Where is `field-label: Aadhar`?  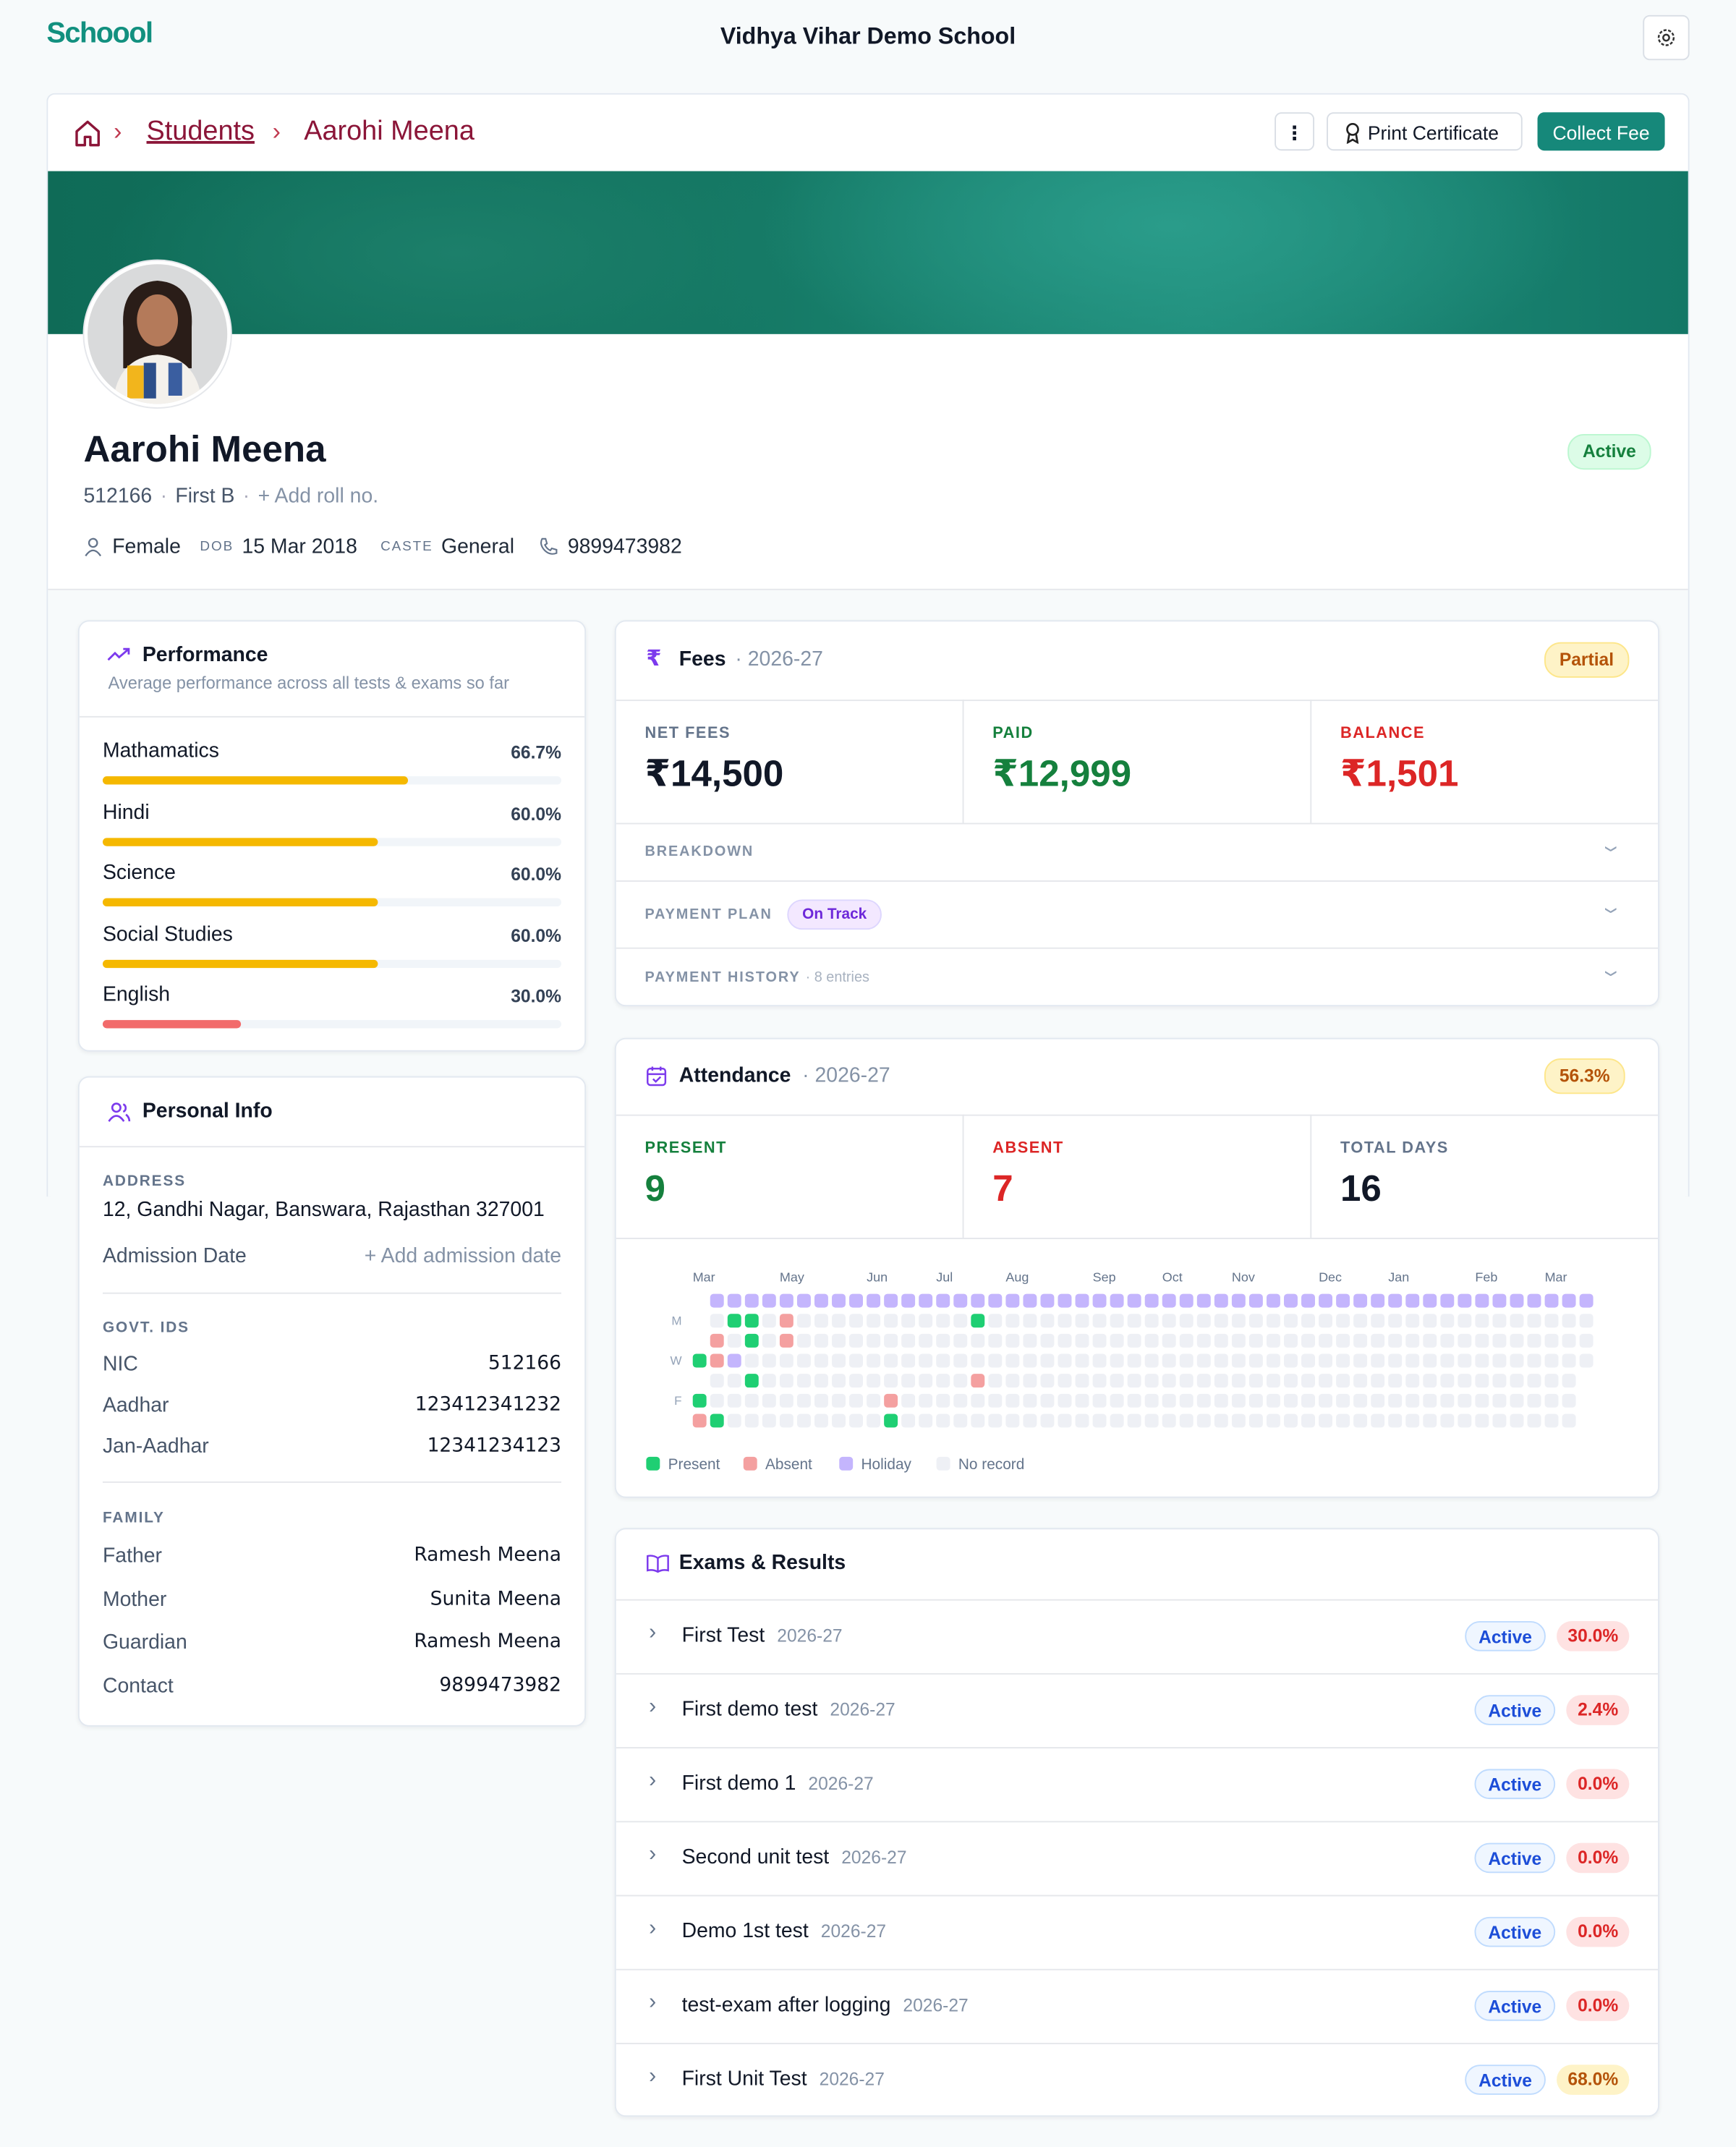
field-label: Aadhar is located at coordinates (135, 1405).